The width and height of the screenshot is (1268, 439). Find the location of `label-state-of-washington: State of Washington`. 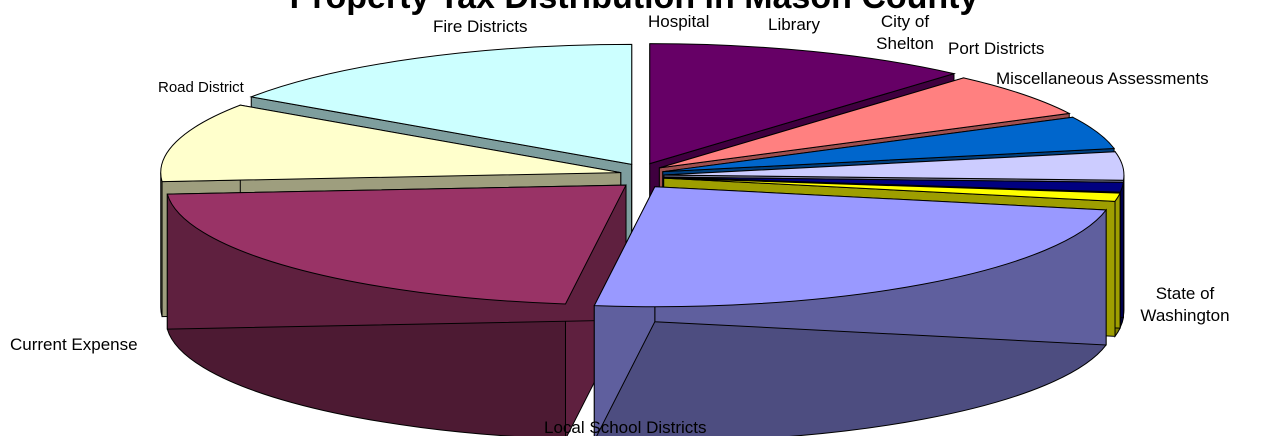

label-state-of-washington: State of Washington is located at coordinates (1185, 305).